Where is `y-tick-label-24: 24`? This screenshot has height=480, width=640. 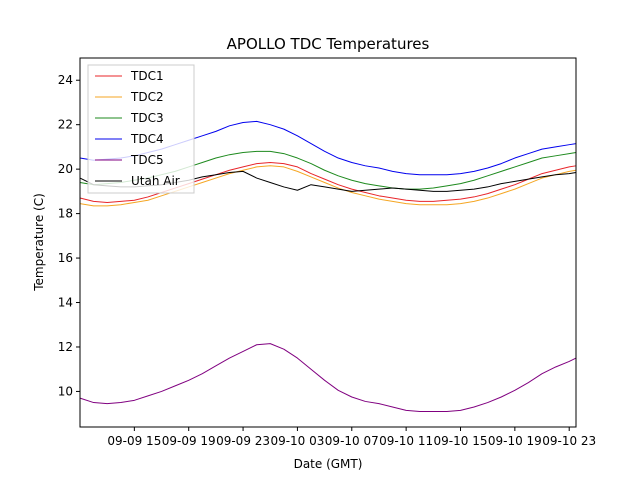
y-tick-label-24: 24 is located at coordinates (65, 80).